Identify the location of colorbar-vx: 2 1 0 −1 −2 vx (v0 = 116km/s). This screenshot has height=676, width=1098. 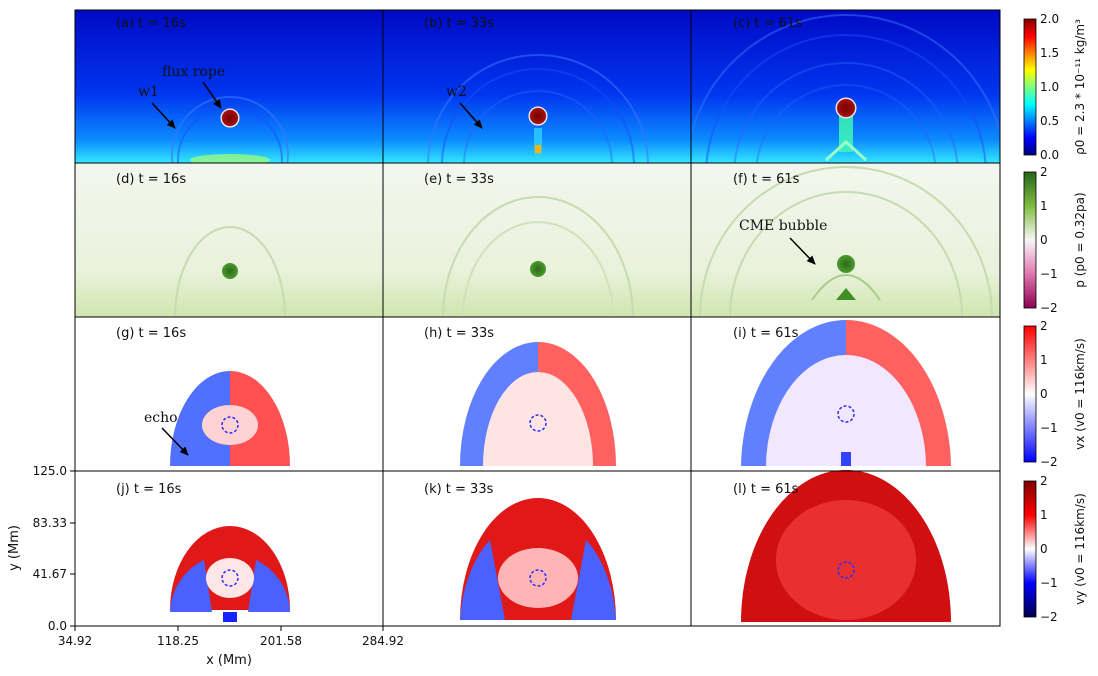
(1055, 394).